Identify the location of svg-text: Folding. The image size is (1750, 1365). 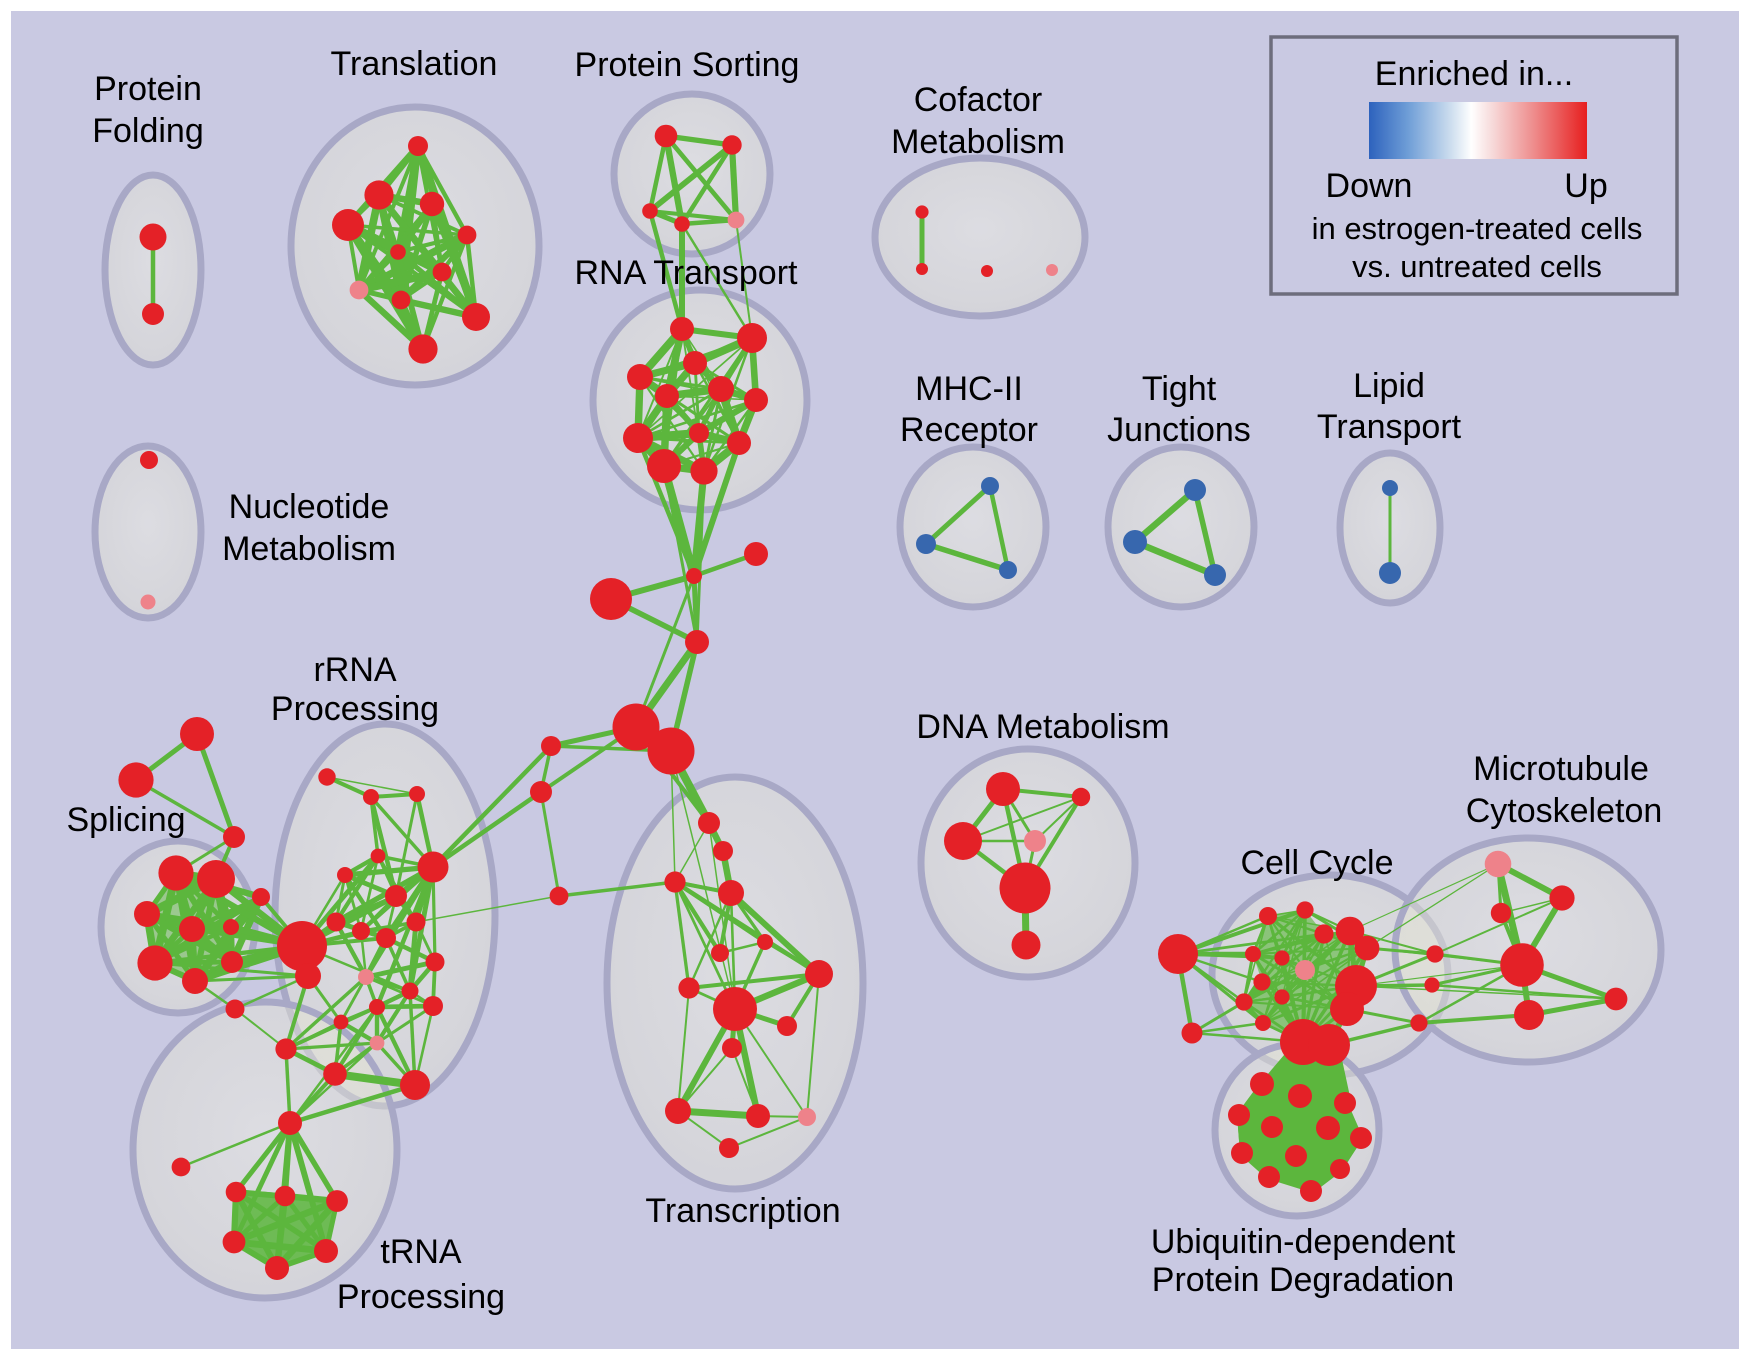
(148, 131).